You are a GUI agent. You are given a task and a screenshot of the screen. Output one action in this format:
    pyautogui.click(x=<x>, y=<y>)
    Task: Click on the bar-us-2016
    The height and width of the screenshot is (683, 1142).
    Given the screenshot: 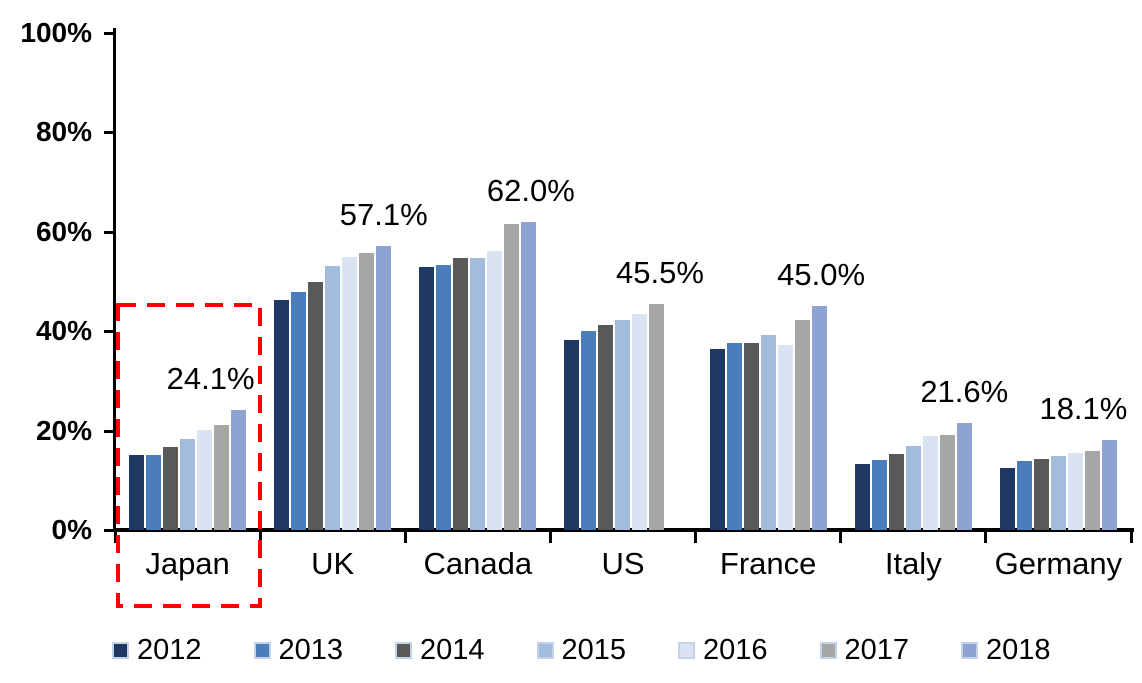 What is the action you would take?
    pyautogui.click(x=640, y=421)
    